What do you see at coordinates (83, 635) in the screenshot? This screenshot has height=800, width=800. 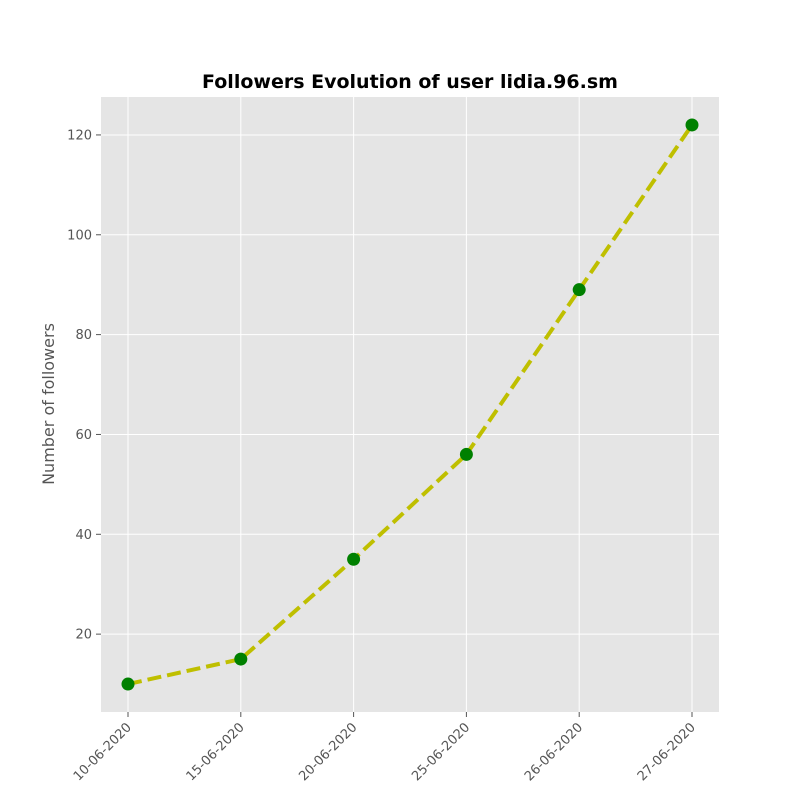 I see `y-tick-label: 20` at bounding box center [83, 635].